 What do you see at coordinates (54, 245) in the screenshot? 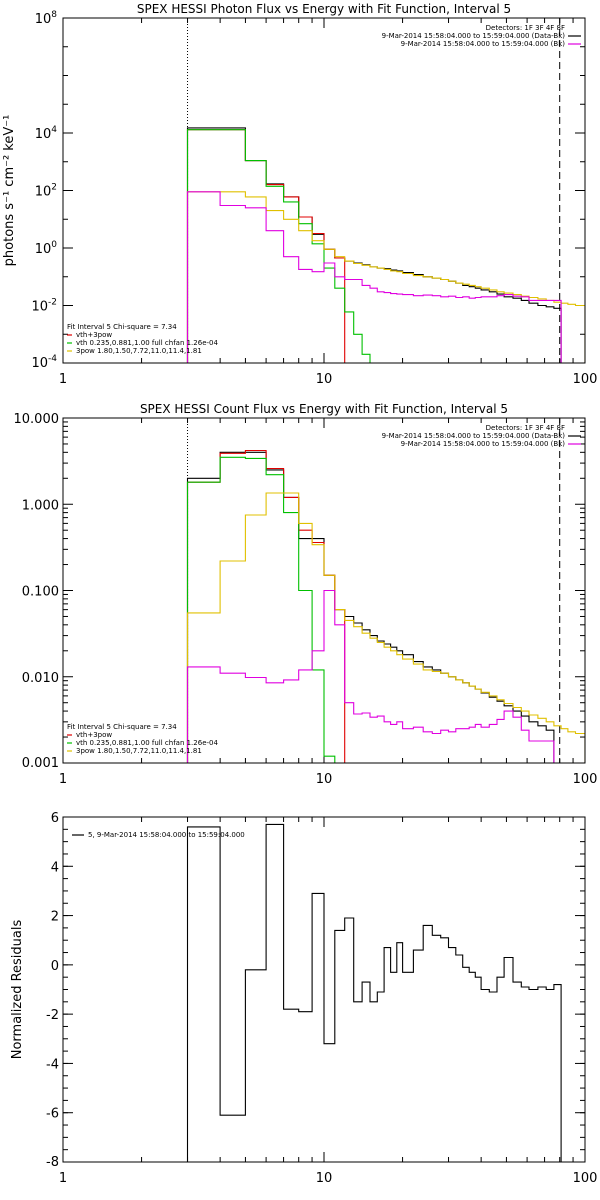
I see `y-tick-exponent: 0` at bounding box center [54, 245].